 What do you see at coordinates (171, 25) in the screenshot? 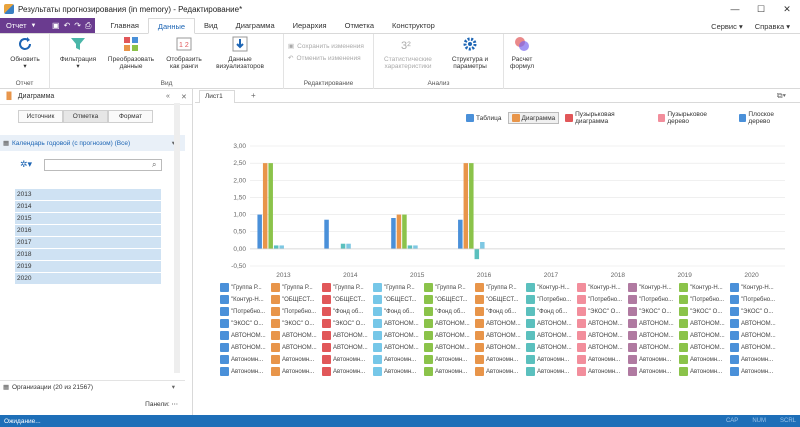
I see `tab-data: Данные` at bounding box center [171, 25].